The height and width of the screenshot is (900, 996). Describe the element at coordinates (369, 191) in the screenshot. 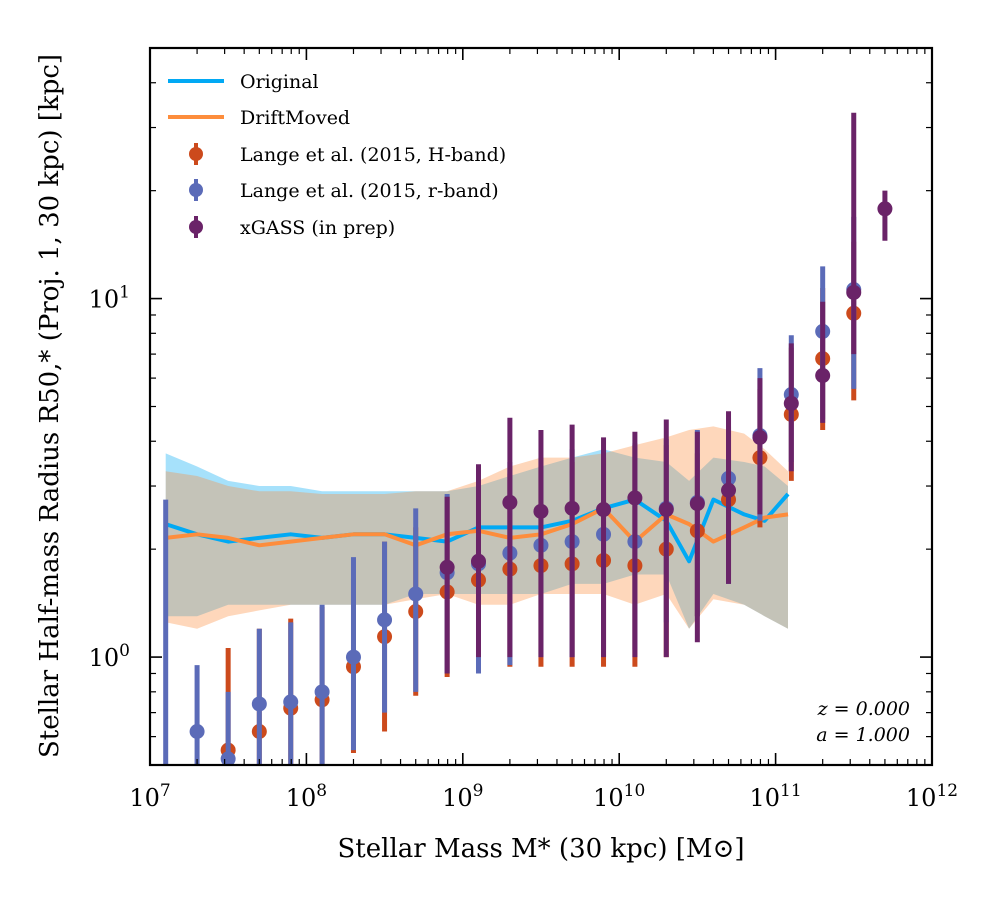

I see `legend-label-lange-r: Lange et al. (2015, r-band)` at that location.